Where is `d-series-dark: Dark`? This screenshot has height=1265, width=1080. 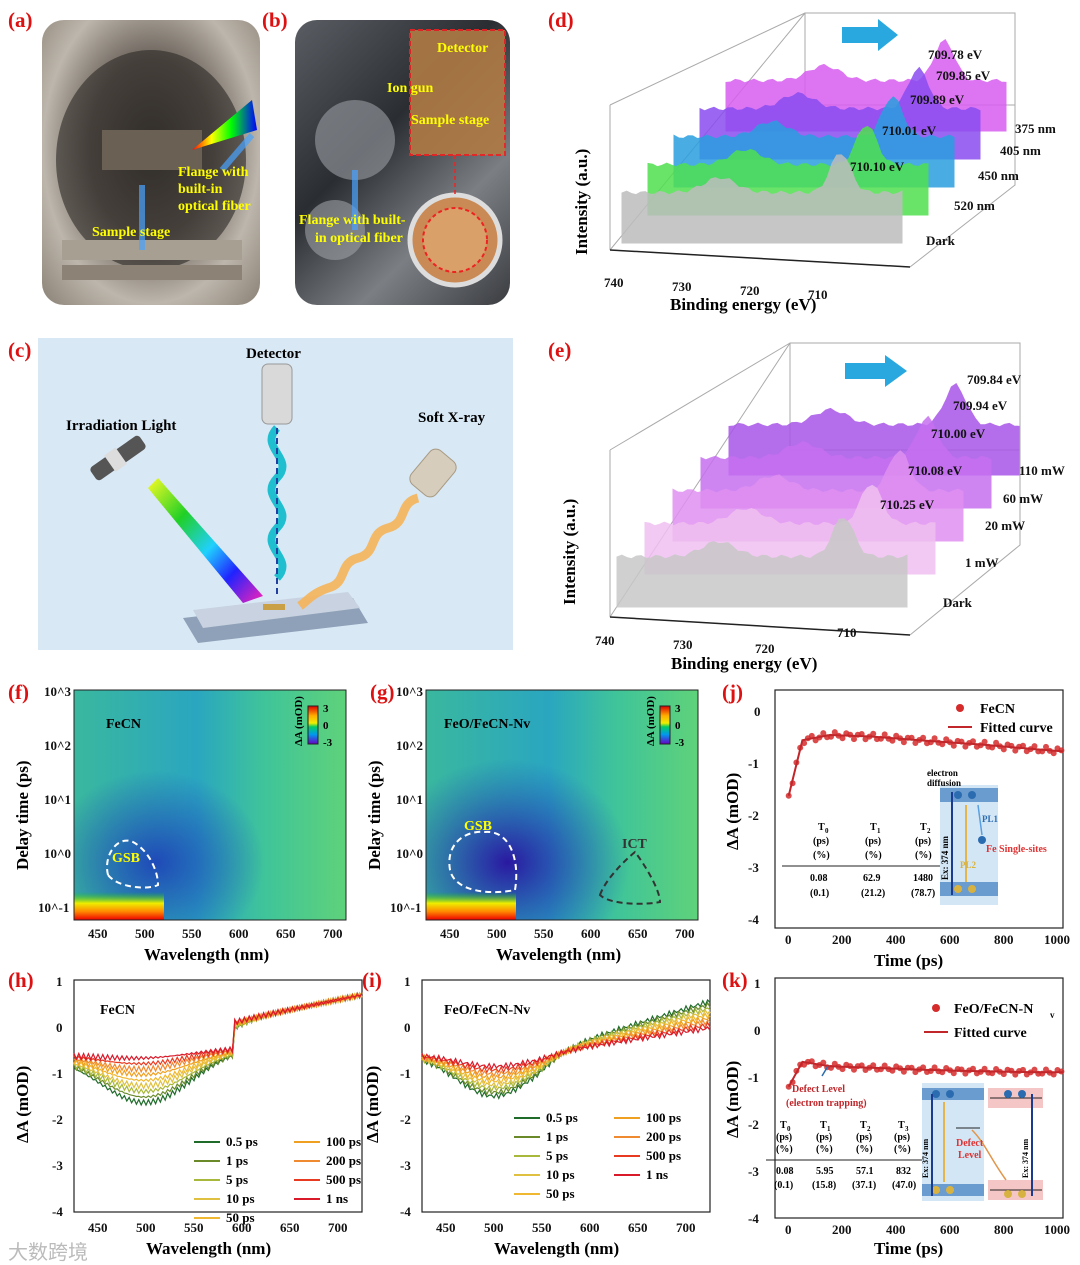
d-series-dark: Dark is located at coordinates (941, 240).